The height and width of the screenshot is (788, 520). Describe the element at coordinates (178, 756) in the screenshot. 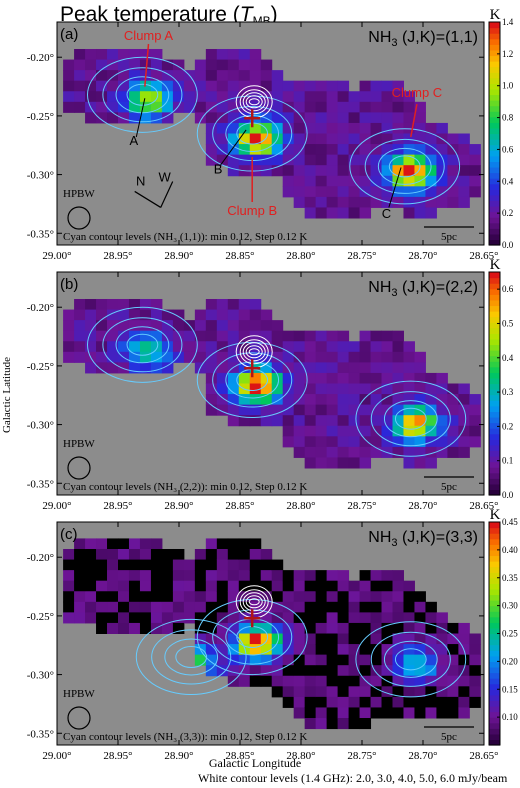

I see `x-tick-label: 28.90°` at that location.